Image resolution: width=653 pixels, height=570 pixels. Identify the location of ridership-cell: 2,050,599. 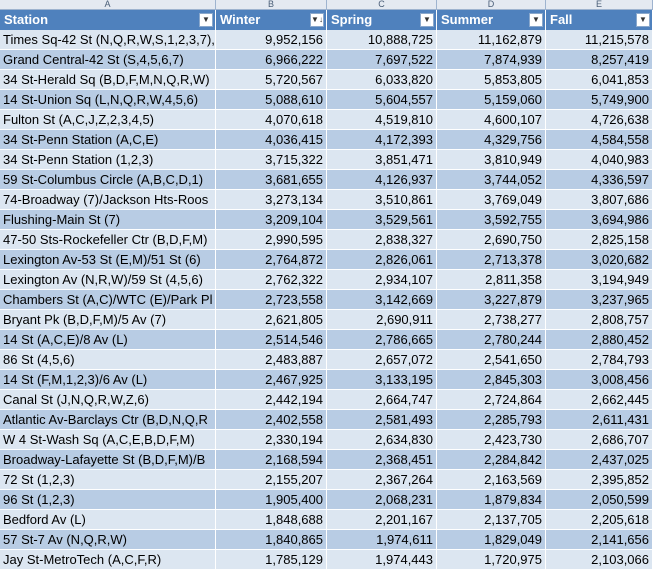
(599, 500).